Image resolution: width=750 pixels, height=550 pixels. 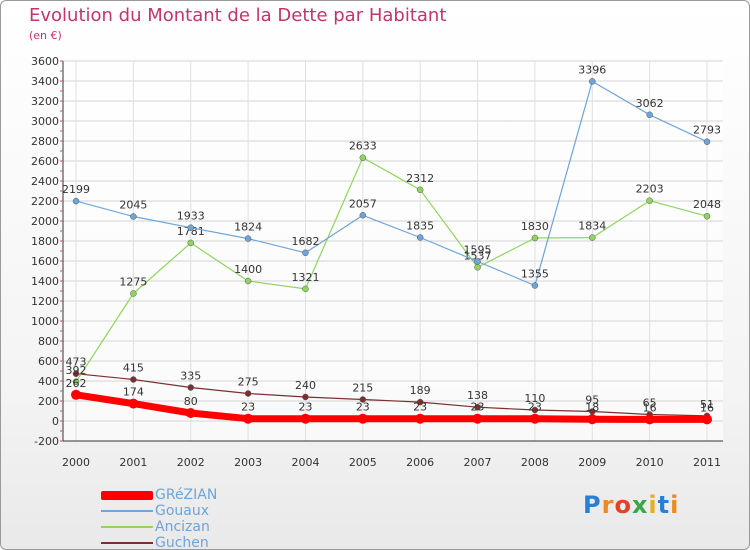 What do you see at coordinates (707, 404) in the screenshot?
I see `data-label: 51` at bounding box center [707, 404].